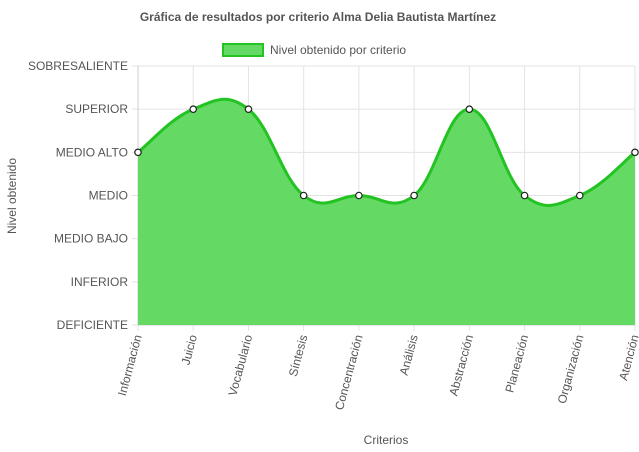  I want to click on legend-label: Nivel obtenido por criterio, so click(338, 50).